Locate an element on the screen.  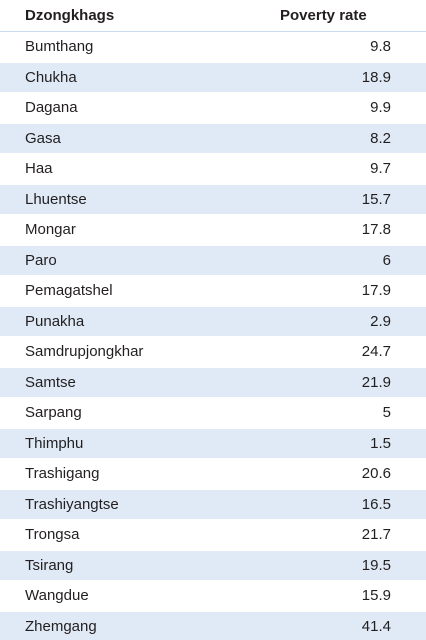
poverty-rate-value: 17.9 is located at coordinates (376, 291).